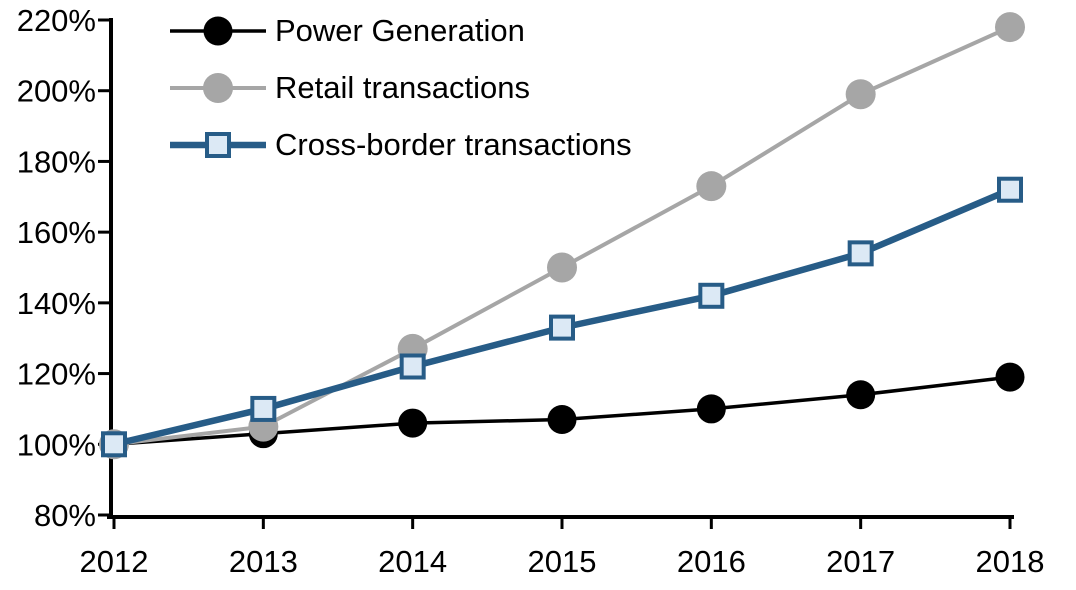 This screenshot has height=590, width=1076. What do you see at coordinates (861, 395) in the screenshot?
I see `data-point-power-generation-2017` at bounding box center [861, 395].